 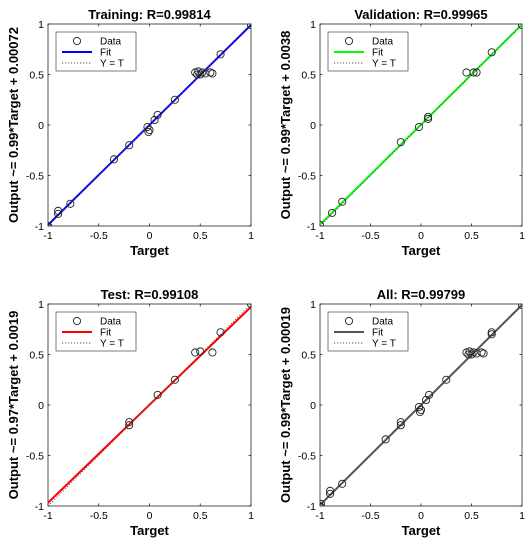 What do you see at coordinates (149, 14) in the screenshot?
I see `chart-title: Training: R=0.99814` at bounding box center [149, 14].